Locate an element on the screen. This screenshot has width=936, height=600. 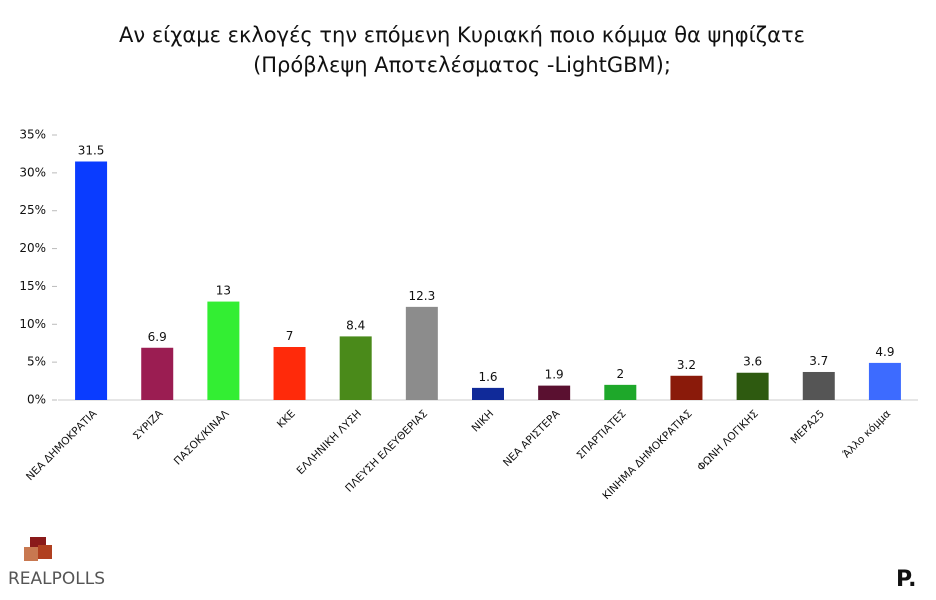
data-label: 3.6 is located at coordinates (752, 362).